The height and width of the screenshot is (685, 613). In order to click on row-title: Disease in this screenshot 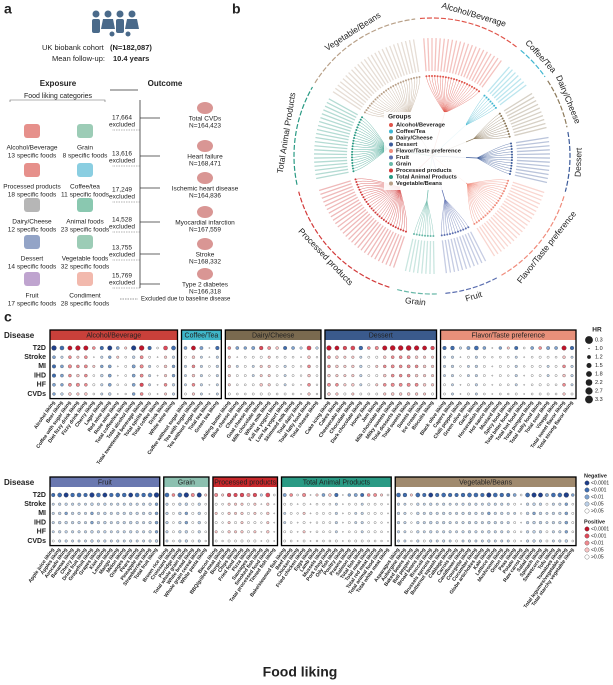, I will do `click(19, 482)`.